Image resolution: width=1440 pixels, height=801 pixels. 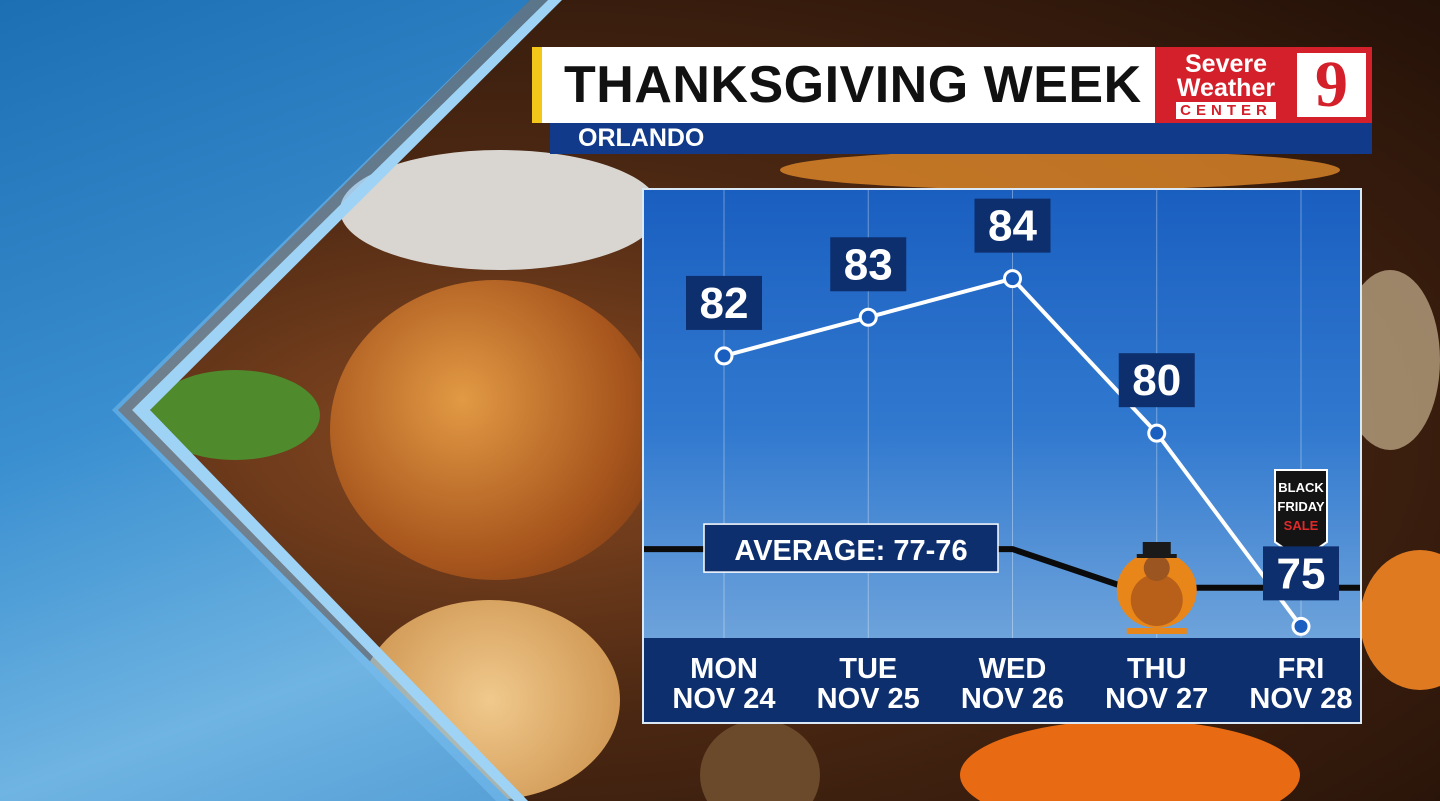 What do you see at coordinates (868, 699) in the screenshot?
I see `x-tick-date: NOV 25` at bounding box center [868, 699].